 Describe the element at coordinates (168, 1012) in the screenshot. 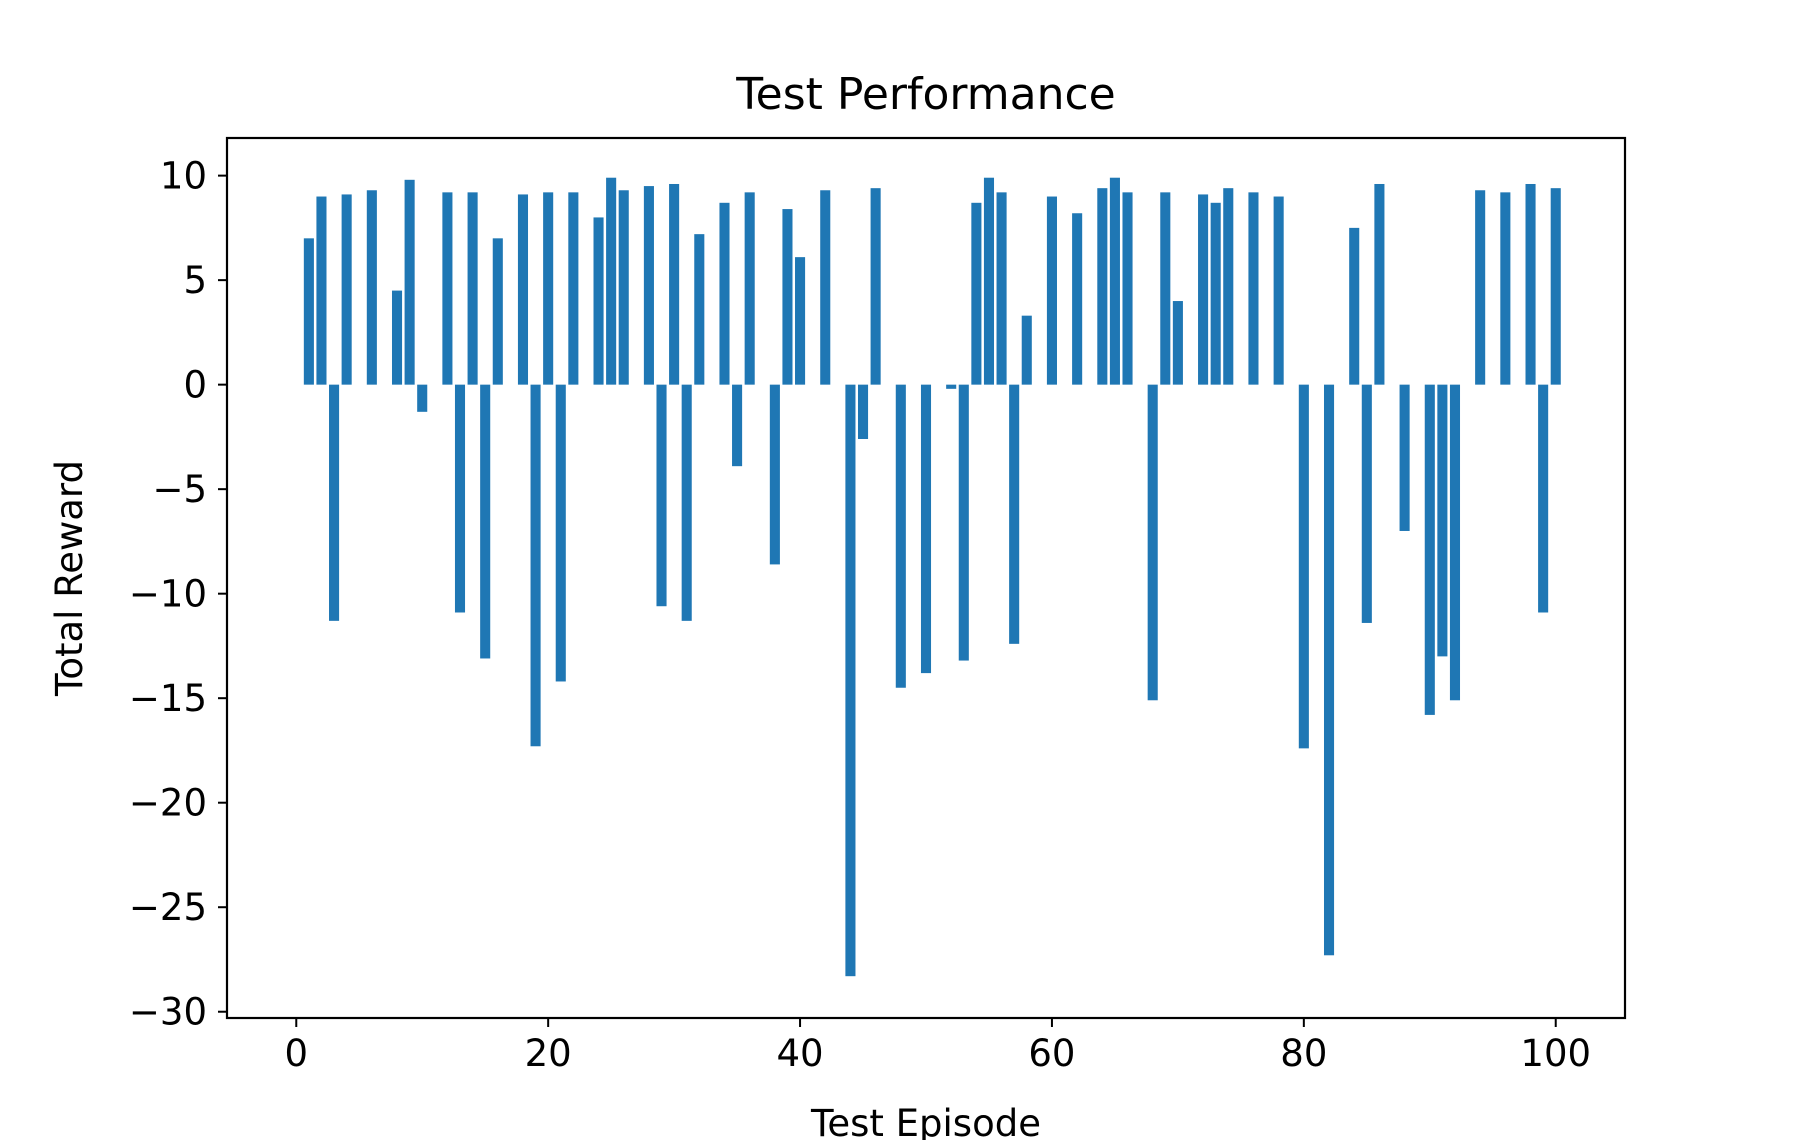

I see `y-tick-label: −30` at that location.